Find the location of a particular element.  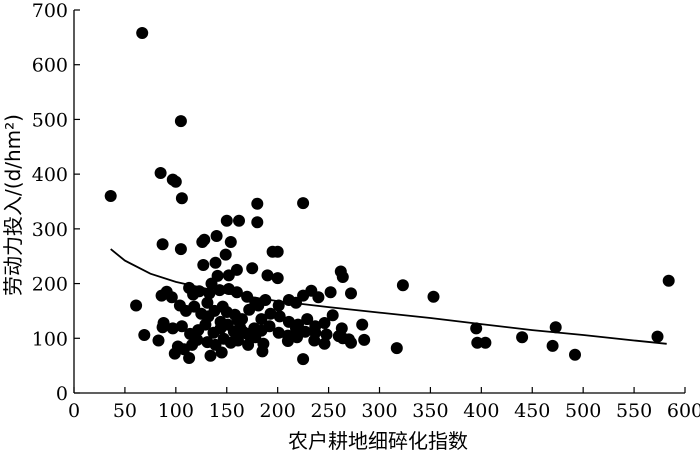

x-tick-label: 250 is located at coordinates (328, 411).